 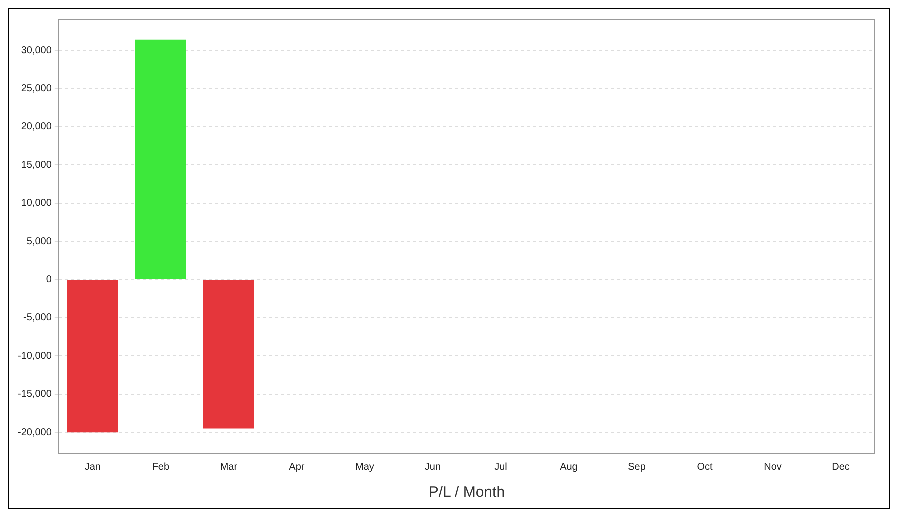 I want to click on y-tick-label: 25,000, so click(x=36, y=89).